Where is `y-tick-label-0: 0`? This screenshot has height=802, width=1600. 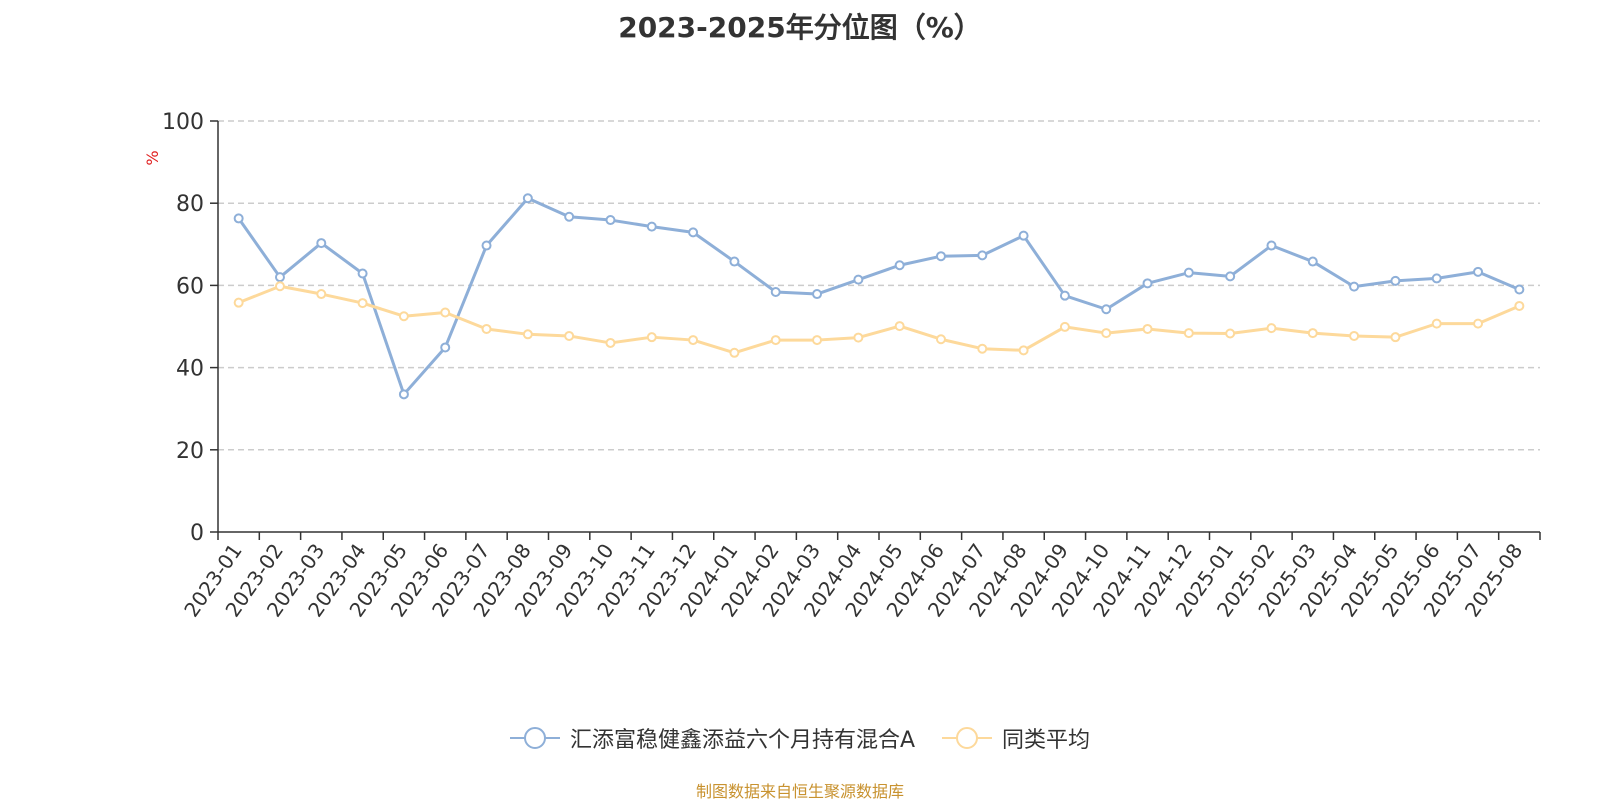
y-tick-label-0: 0 is located at coordinates (197, 533).